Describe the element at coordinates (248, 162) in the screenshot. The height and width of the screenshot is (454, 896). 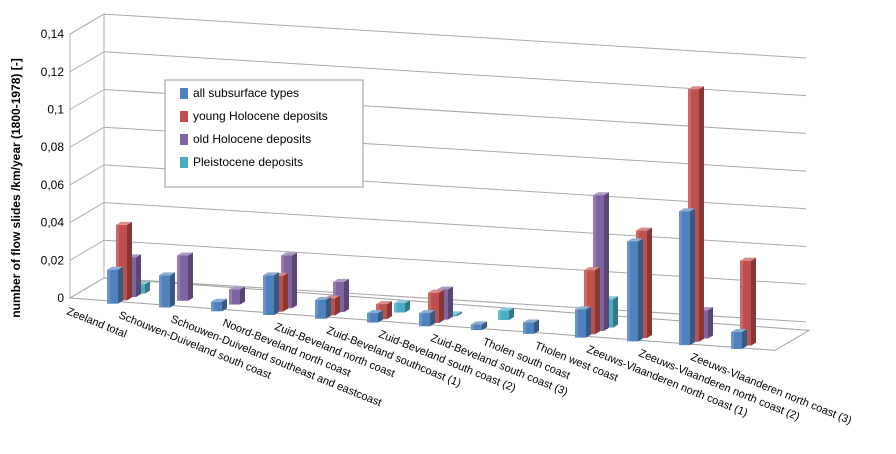
I see `legend-entry: Pleistocene deposits` at that location.